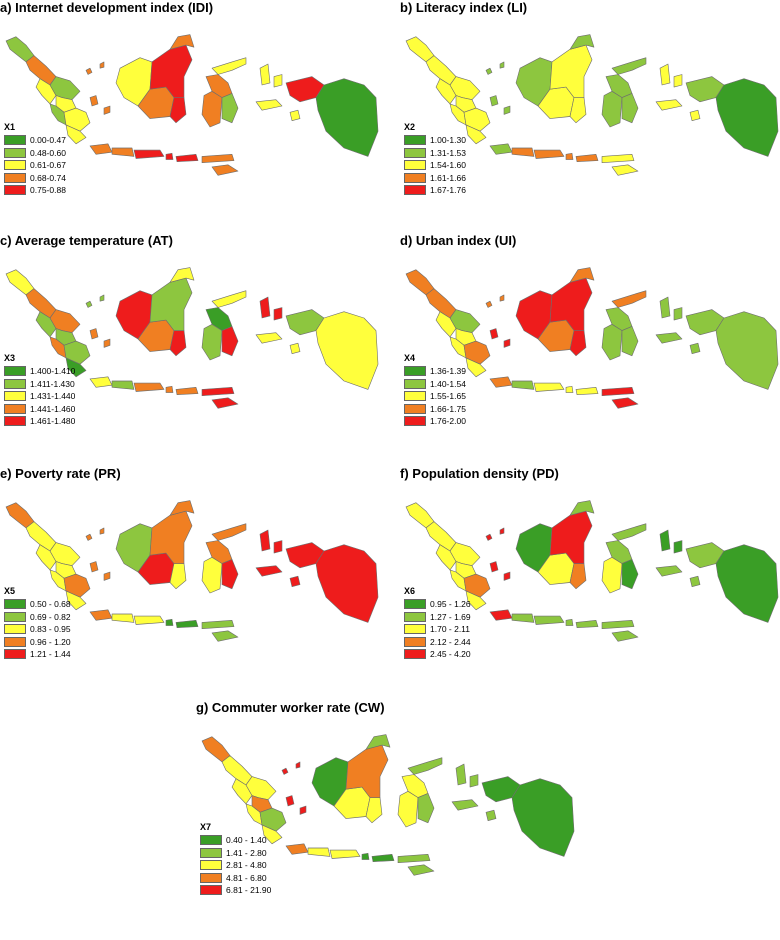 Image resolution: width=780 pixels, height=940 pixels. What do you see at coordinates (582, 275) in the screenshot?
I see `province-north-kalimantan` at bounding box center [582, 275].